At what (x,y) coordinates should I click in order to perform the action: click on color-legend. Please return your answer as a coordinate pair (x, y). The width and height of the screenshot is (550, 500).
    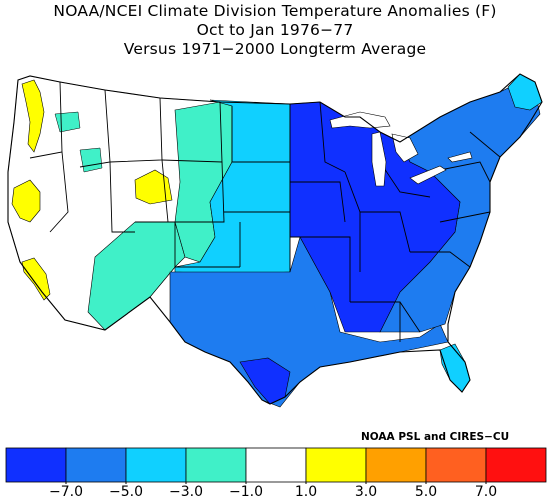
    Looking at the image, I should click on (276, 465).